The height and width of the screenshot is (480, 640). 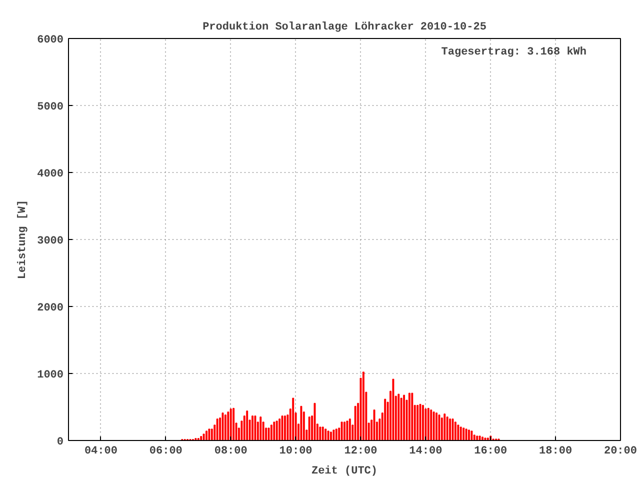 I want to click on y-tick-label: 1000, so click(x=50, y=376).